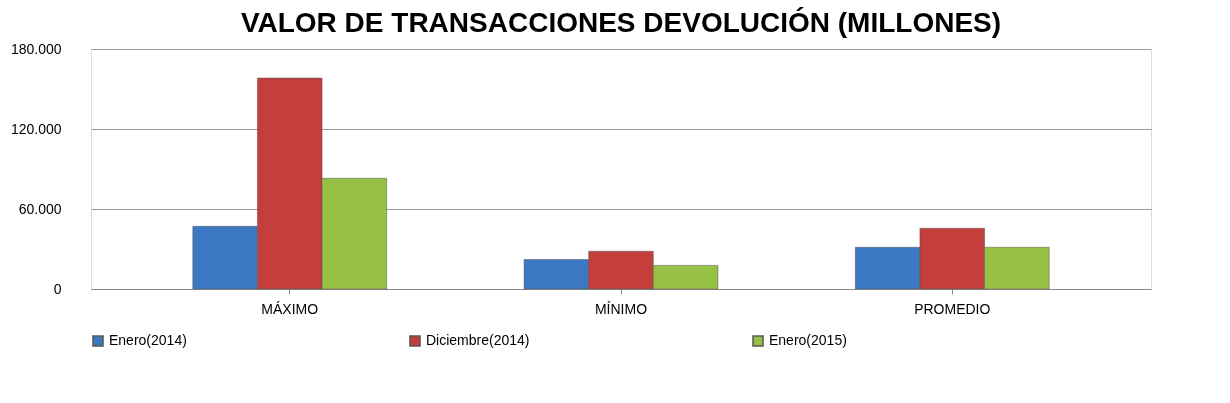 Image resolution: width=1230 pixels, height=403 pixels. I want to click on x-tick-label: MÍNIMO, so click(621, 308).